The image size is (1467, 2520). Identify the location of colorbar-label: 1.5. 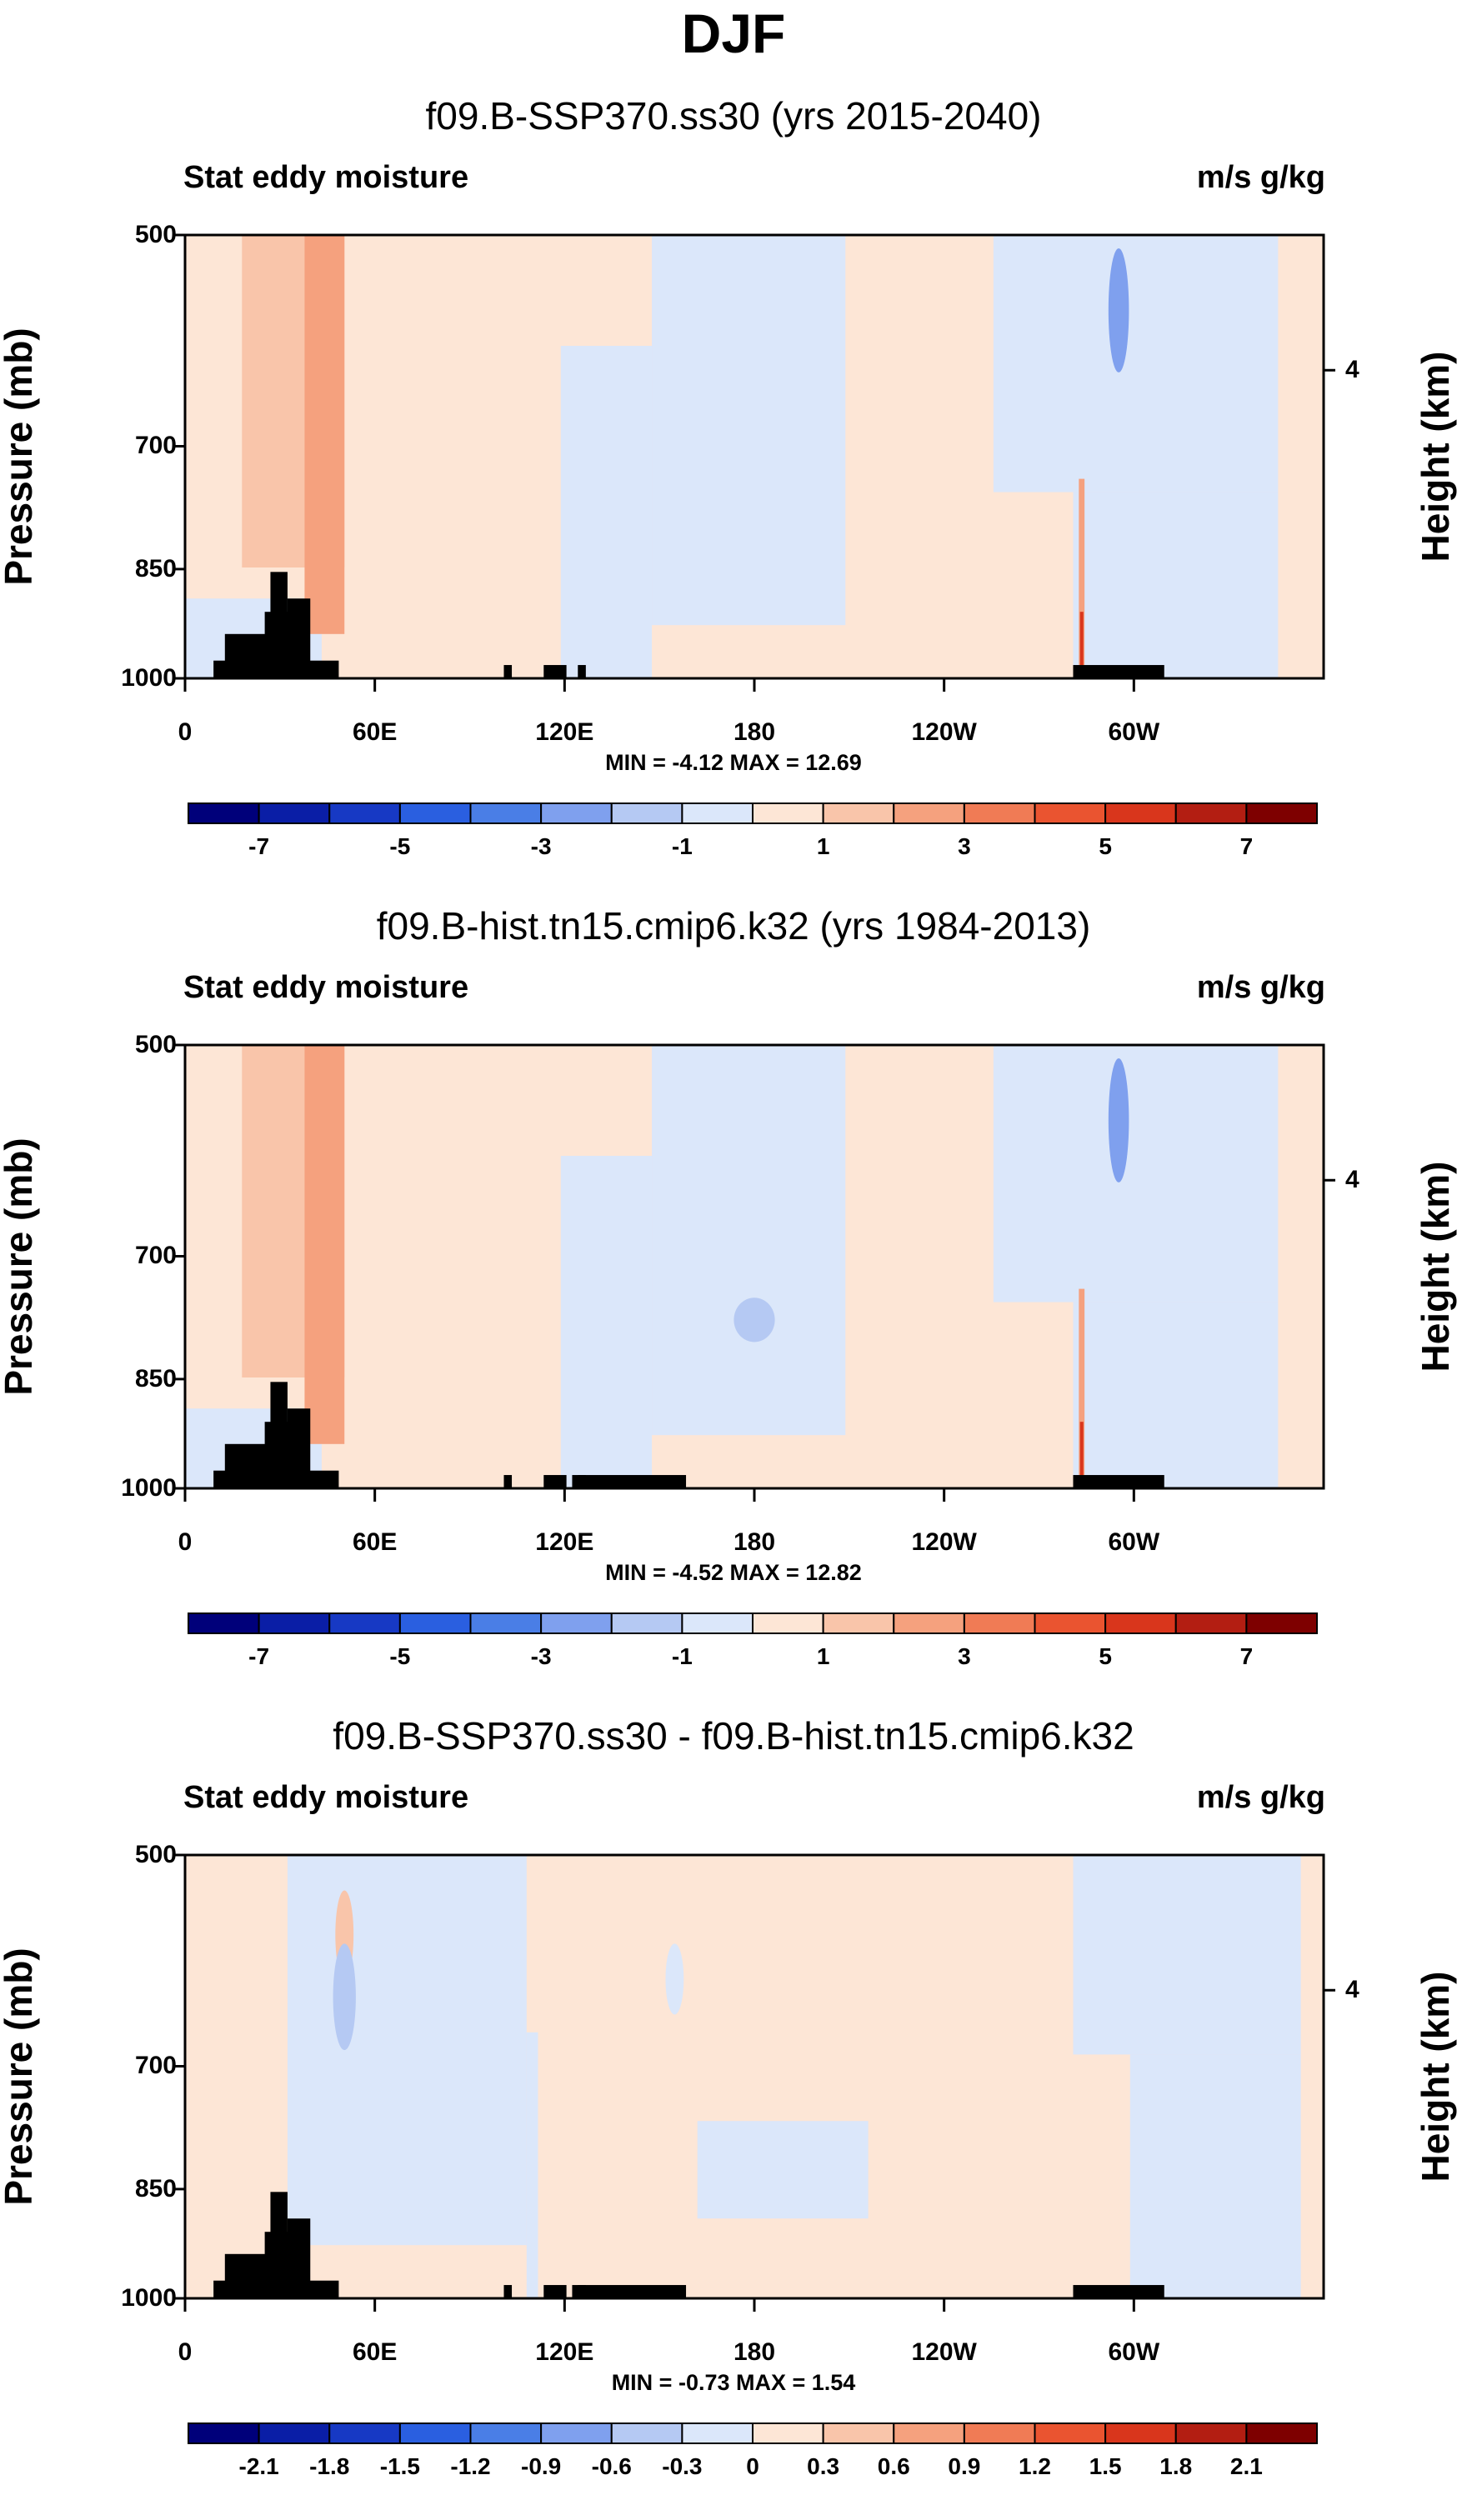
(1105, 2466).